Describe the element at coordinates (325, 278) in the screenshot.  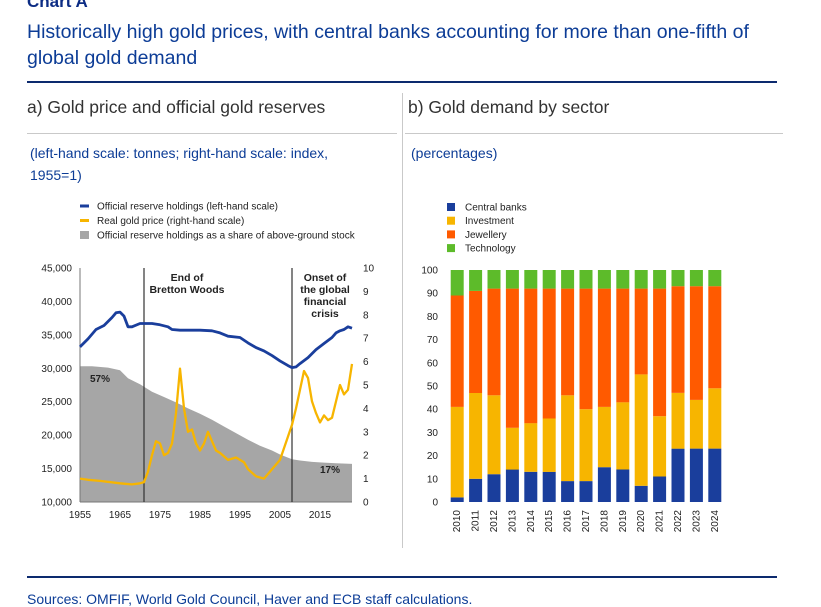
I see `crisis-annotation: Onset of` at that location.